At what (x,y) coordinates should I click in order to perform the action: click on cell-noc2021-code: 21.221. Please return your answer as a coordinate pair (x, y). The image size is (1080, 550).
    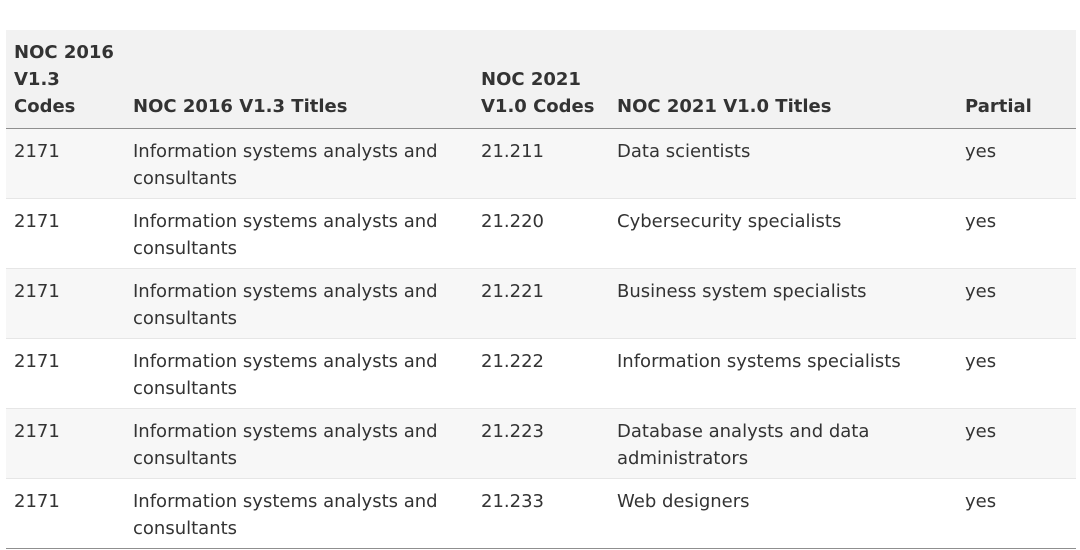
    Looking at the image, I should click on (512, 291).